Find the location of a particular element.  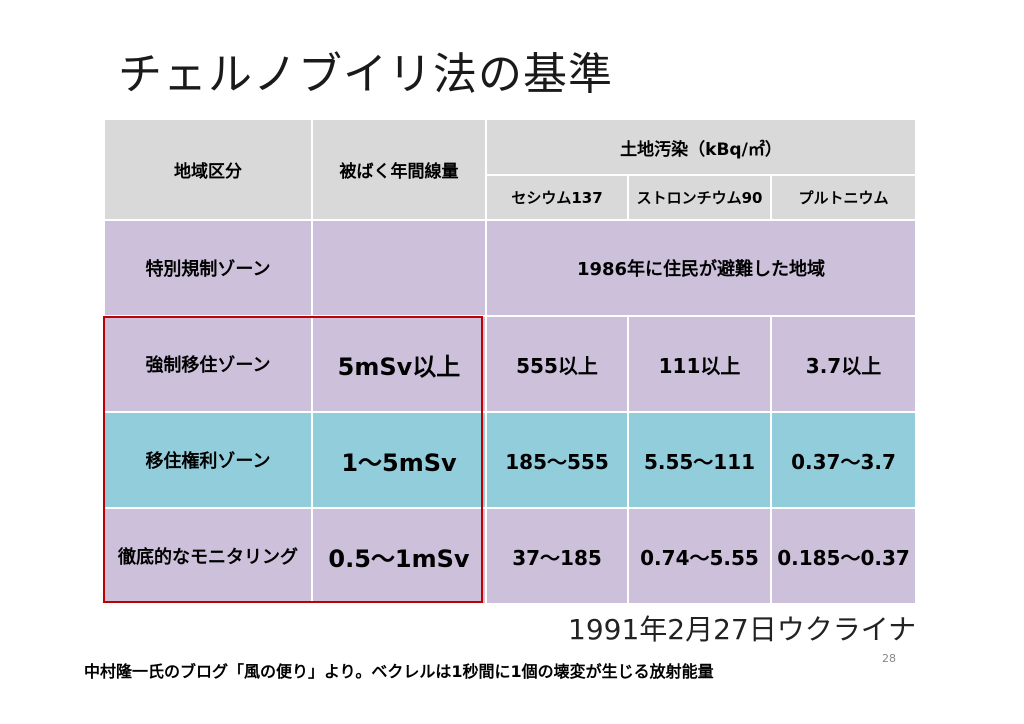

header-plutonium: プルトニウム is located at coordinates (843, 197).